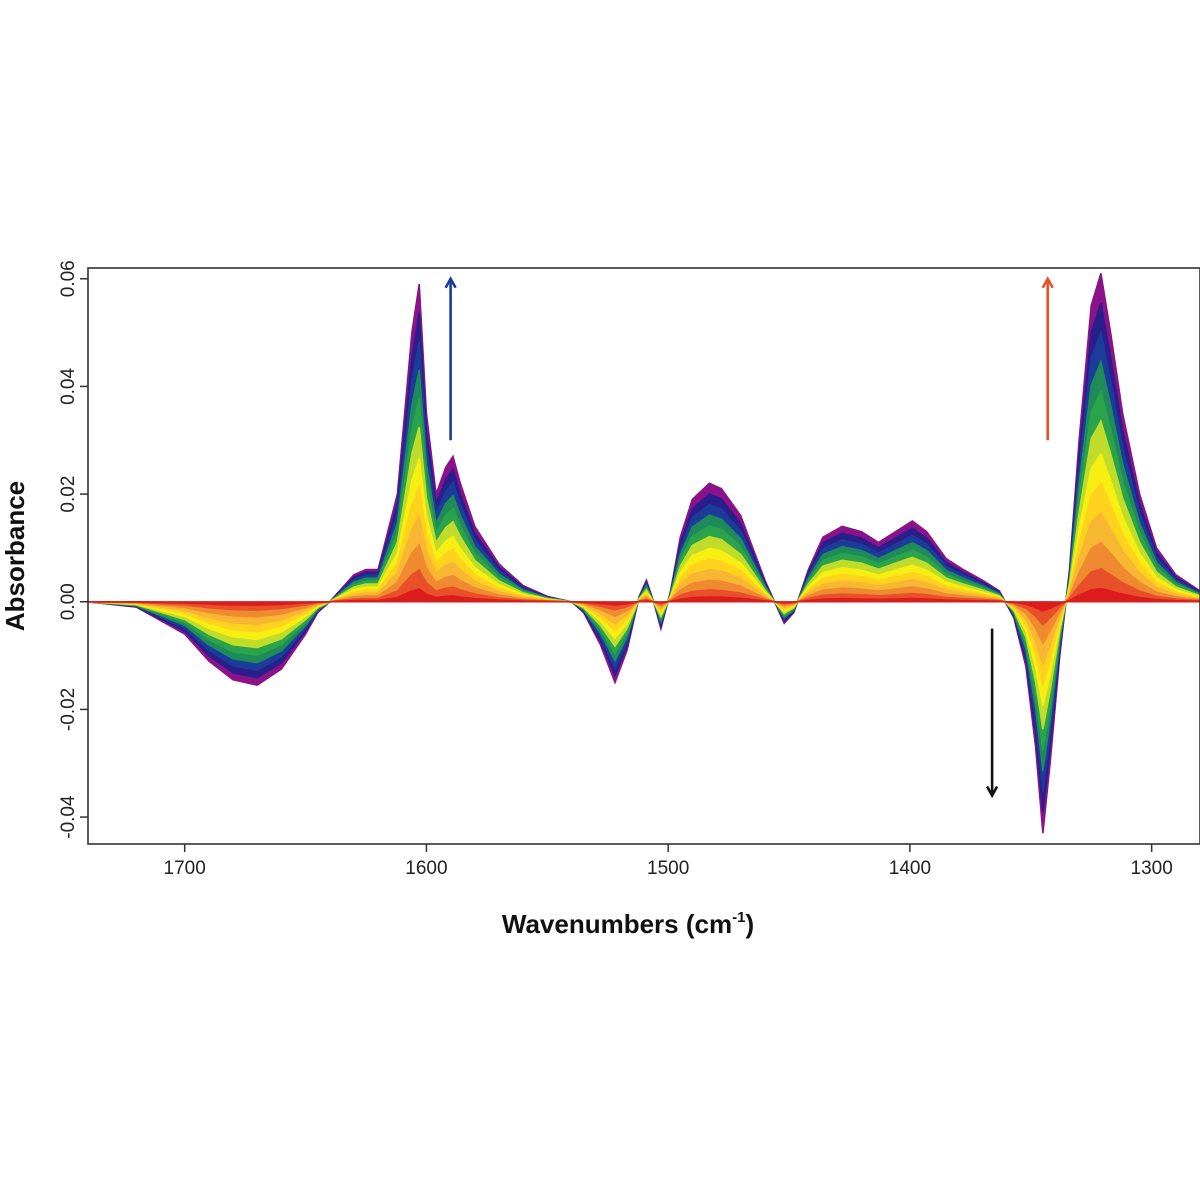 The width and height of the screenshot is (1200, 1200). I want to click on x-axis-title: Wavenumbers (cm-1), so click(628, 924).